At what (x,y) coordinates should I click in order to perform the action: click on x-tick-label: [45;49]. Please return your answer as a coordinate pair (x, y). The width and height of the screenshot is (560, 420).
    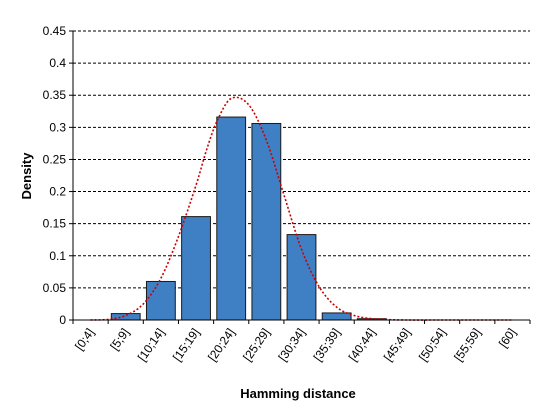
    Looking at the image, I should click on (397, 345).